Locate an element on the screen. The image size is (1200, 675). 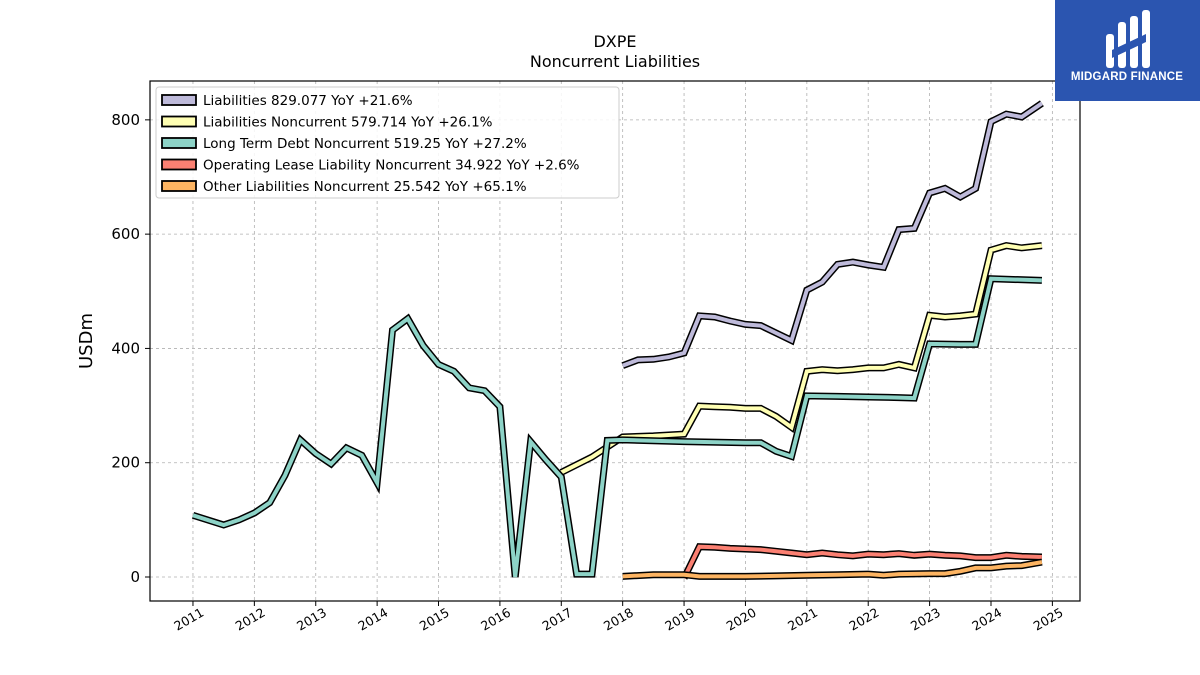
x-tick-label: 2019 is located at coordinates (679, 619).